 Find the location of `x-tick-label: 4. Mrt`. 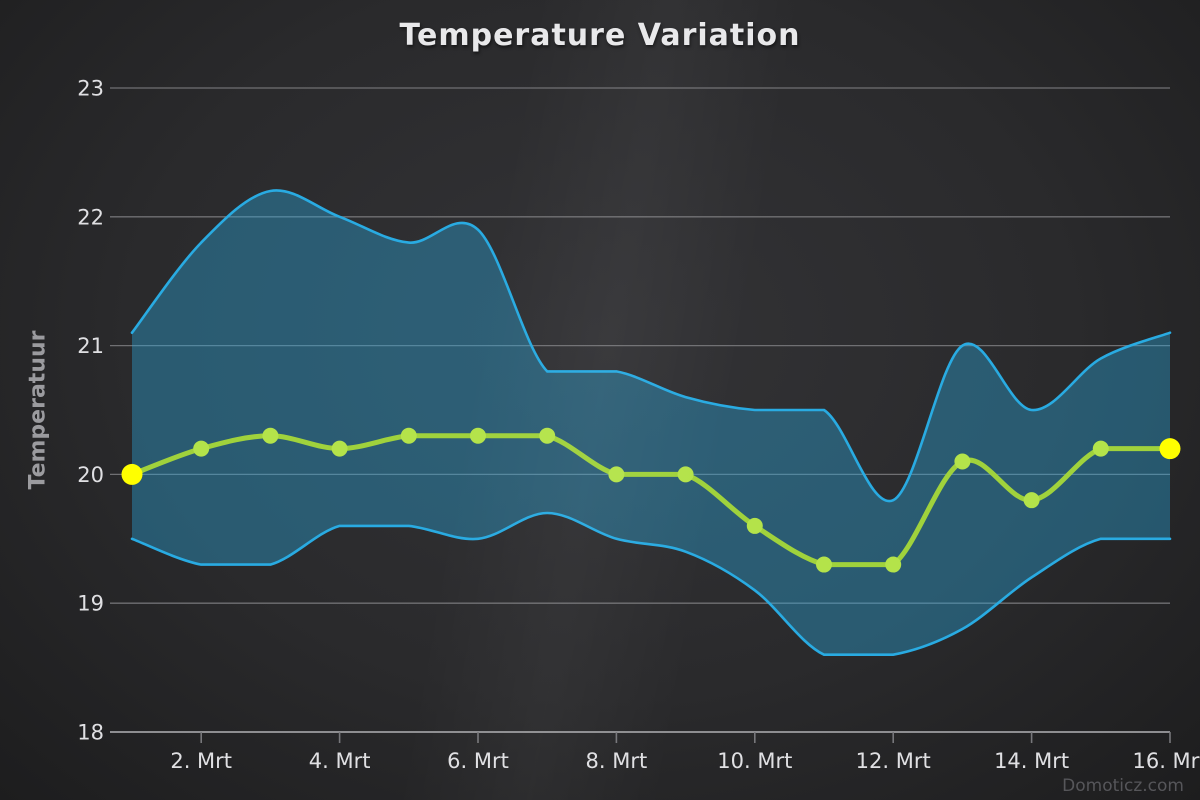

x-tick-label: 4. Mrt is located at coordinates (340, 761).